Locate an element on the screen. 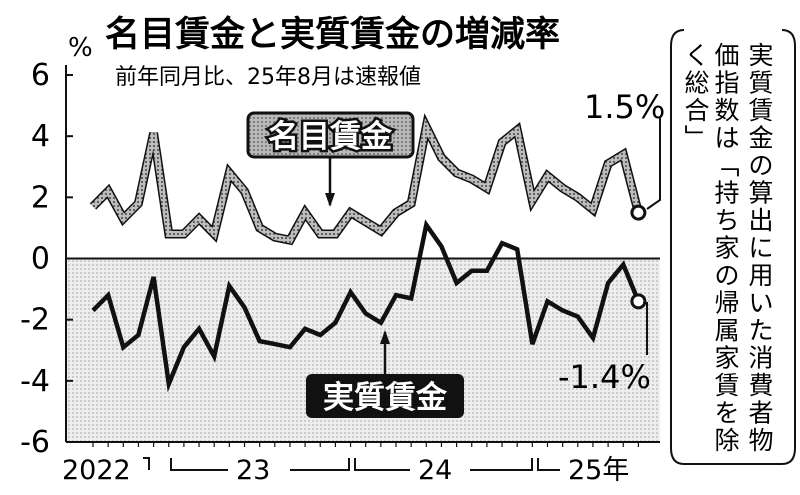 This screenshot has width=800, height=495. y-tick-label: 0 is located at coordinates (40, 259).